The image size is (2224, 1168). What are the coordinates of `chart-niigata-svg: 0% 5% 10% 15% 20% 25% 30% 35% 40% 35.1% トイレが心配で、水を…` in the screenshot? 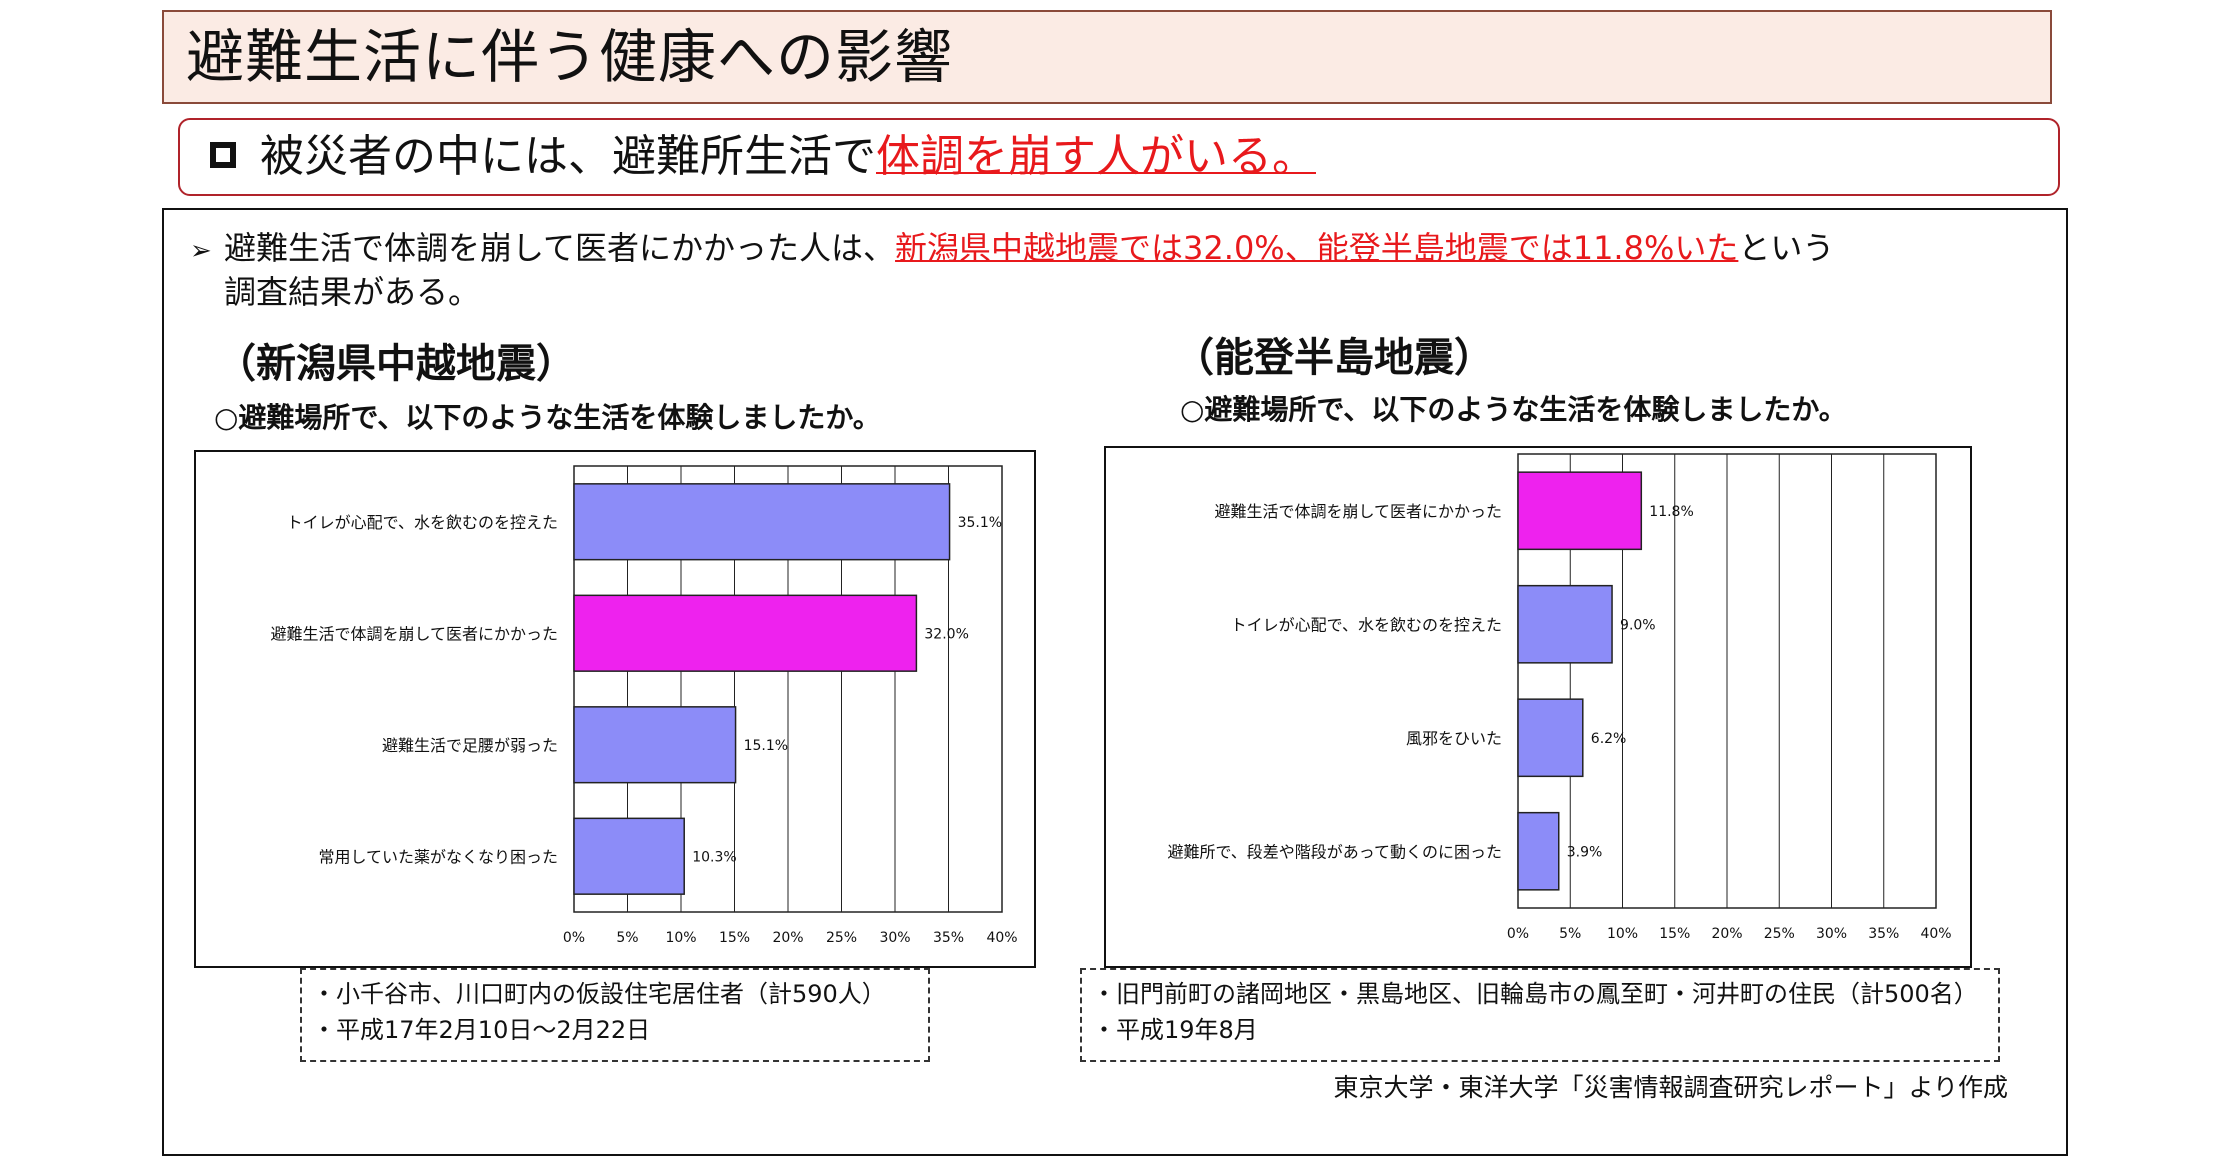 It's located at (644, 705).